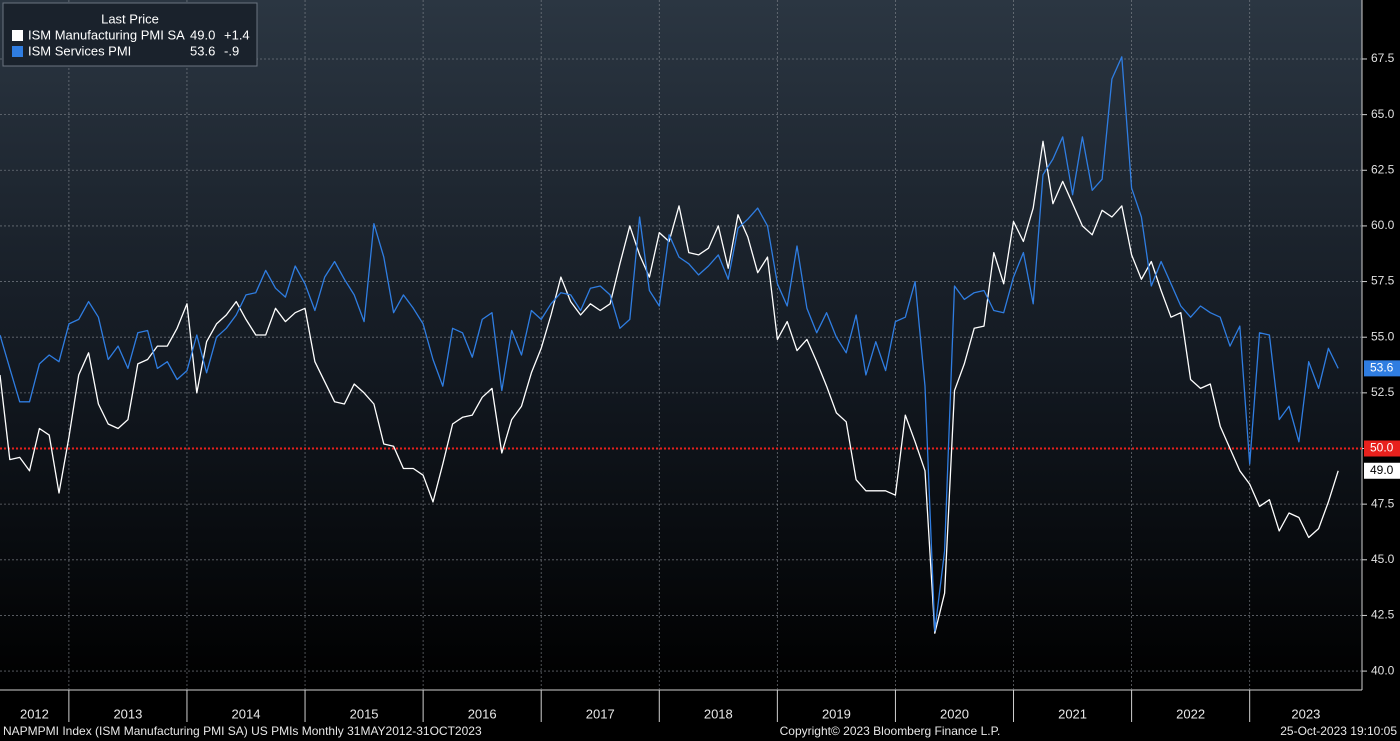 The image size is (1400, 741). I want to click on last-value-label: 49.0, so click(1382, 470).